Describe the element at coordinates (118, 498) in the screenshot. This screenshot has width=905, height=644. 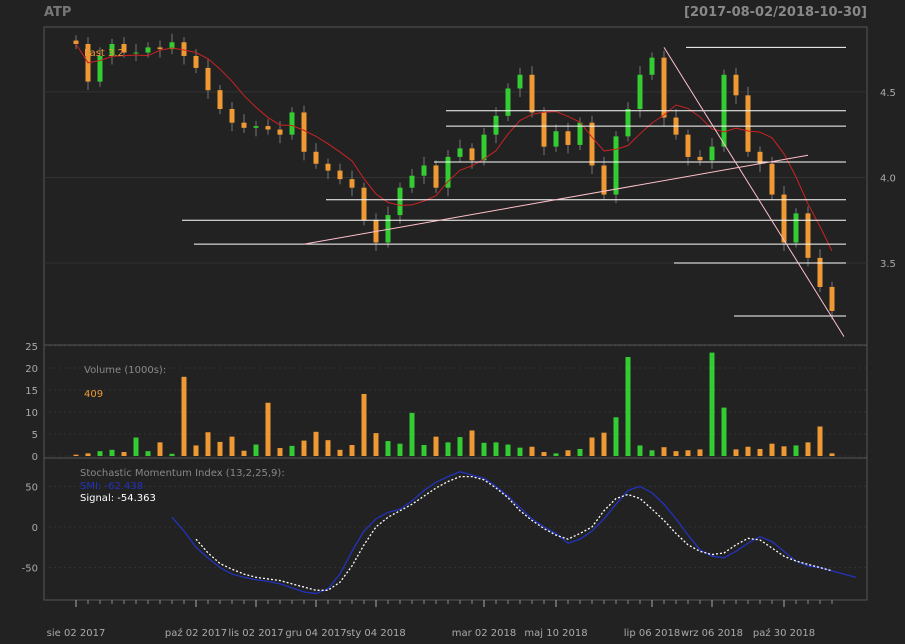
I see `signal-value-label: Signal: -54.363` at that location.